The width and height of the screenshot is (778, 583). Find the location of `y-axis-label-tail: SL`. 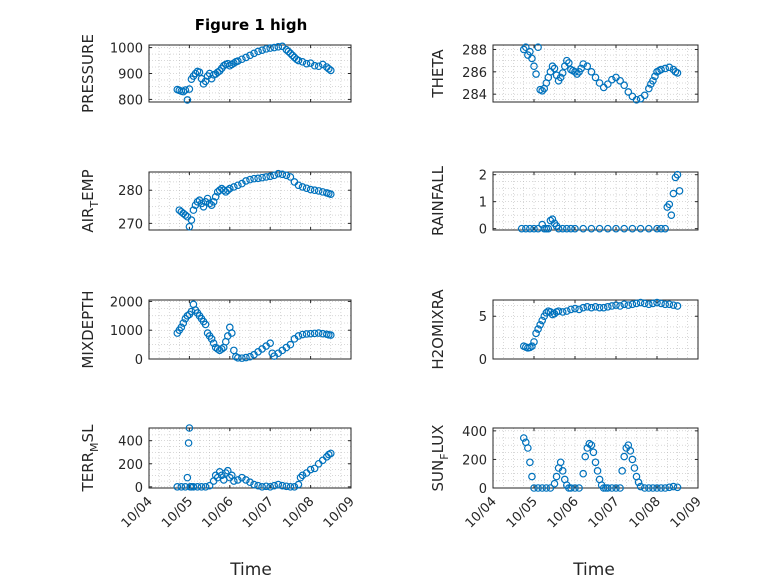

y-axis-label-tail: SL is located at coordinates (88, 433).